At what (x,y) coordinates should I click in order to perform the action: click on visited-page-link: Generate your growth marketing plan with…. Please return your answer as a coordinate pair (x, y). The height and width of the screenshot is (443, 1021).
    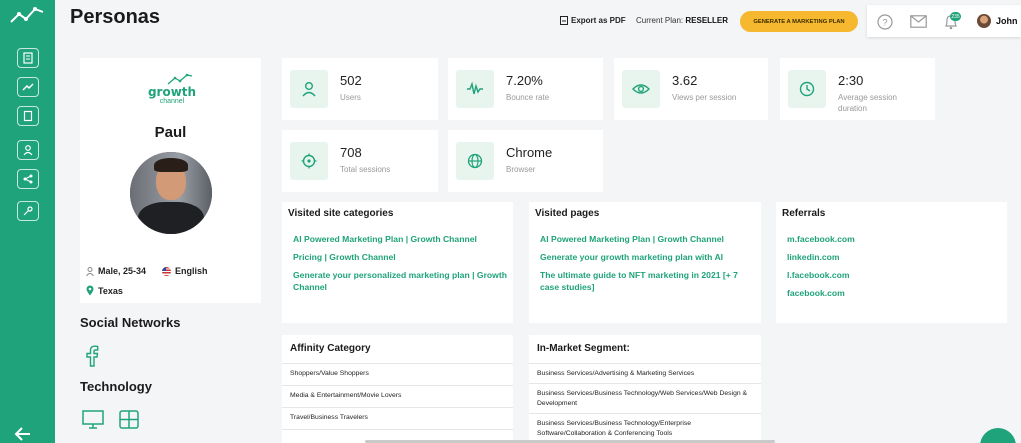
    Looking at the image, I should click on (632, 257).